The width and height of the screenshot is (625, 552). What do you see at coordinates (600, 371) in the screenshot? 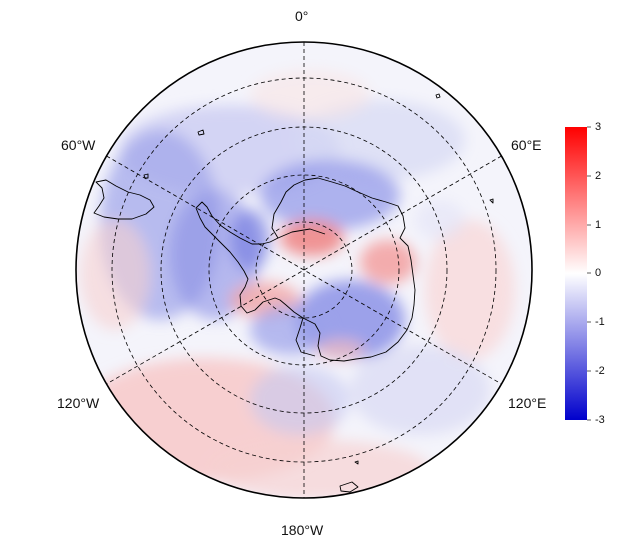
I see `colorbar-tick: -2` at bounding box center [600, 371].